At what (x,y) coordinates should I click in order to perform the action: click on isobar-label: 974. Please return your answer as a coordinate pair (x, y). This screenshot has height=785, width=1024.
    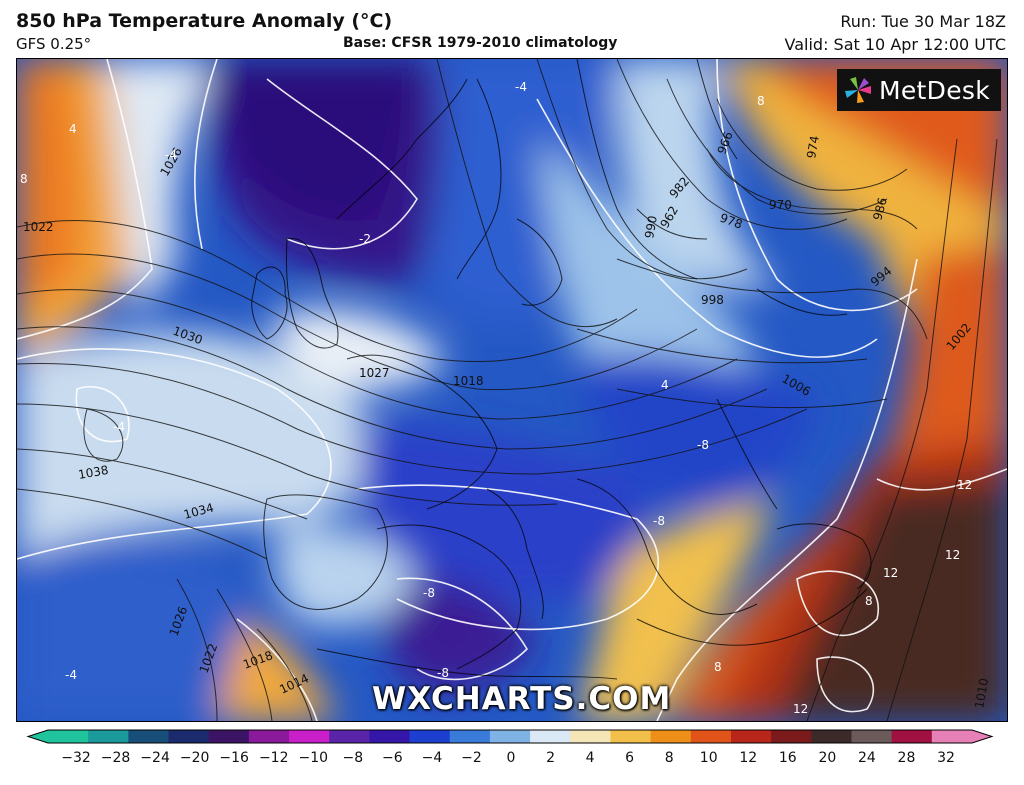
    Looking at the image, I should click on (813, 147).